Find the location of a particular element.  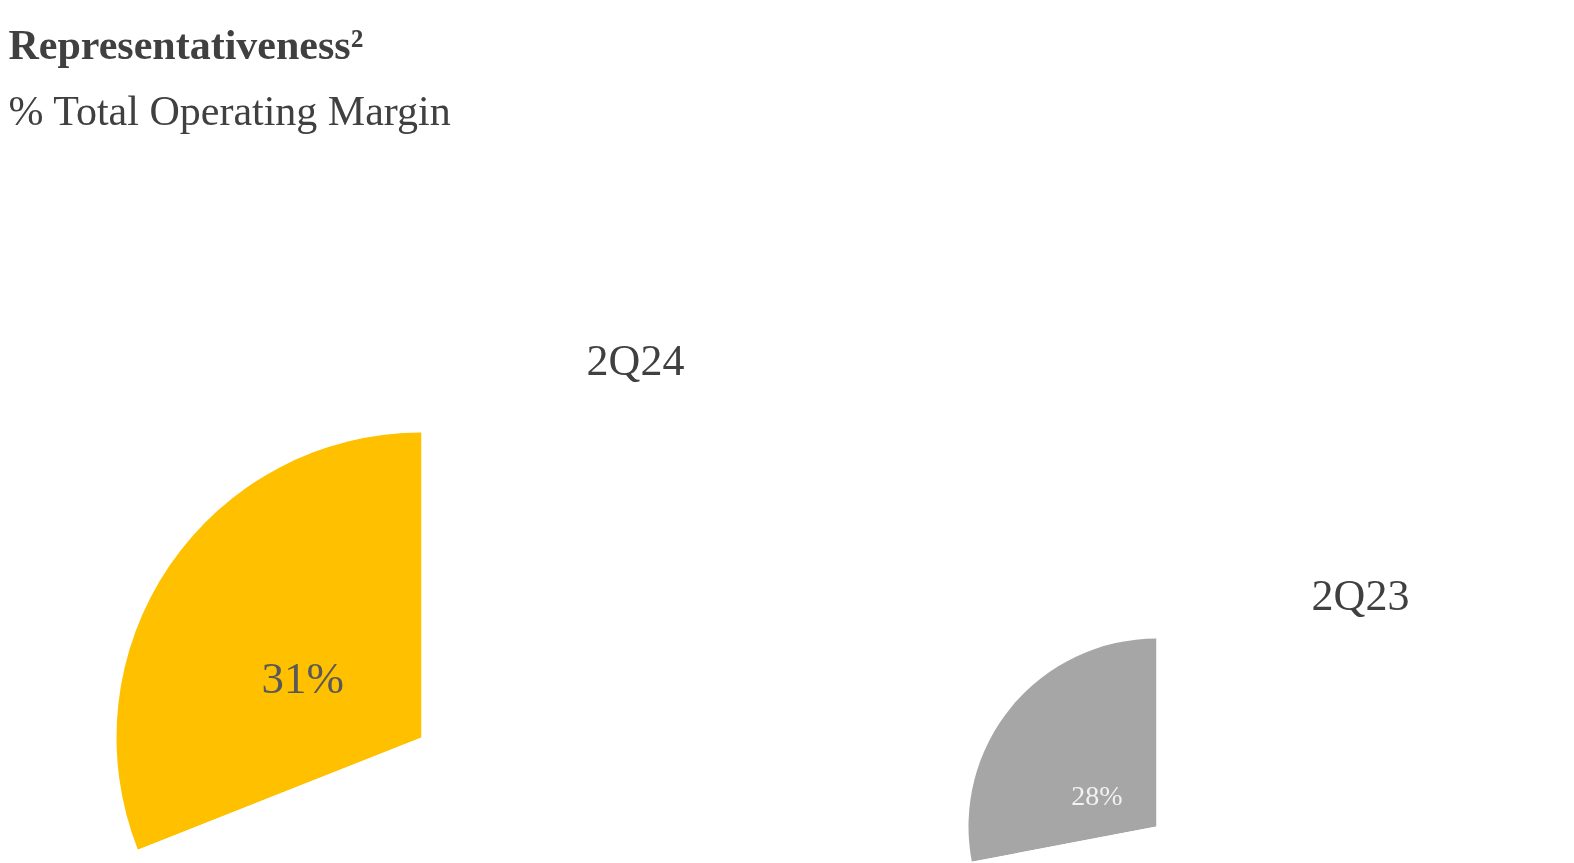

data-label: 31% is located at coordinates (303, 678).